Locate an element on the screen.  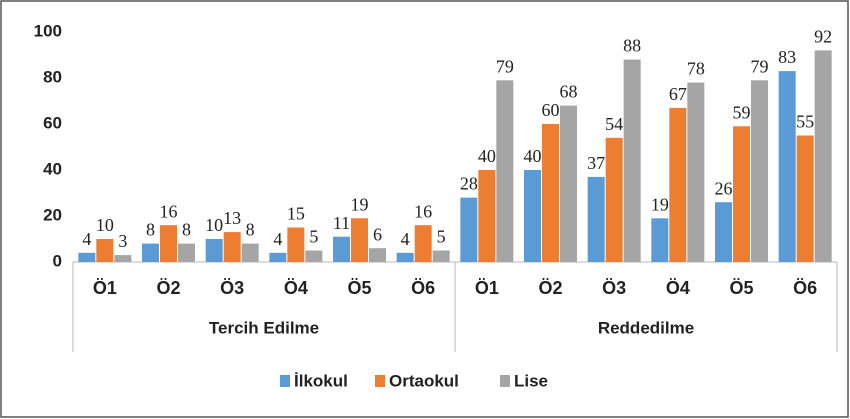
legend-label: Lise is located at coordinates (531, 380).